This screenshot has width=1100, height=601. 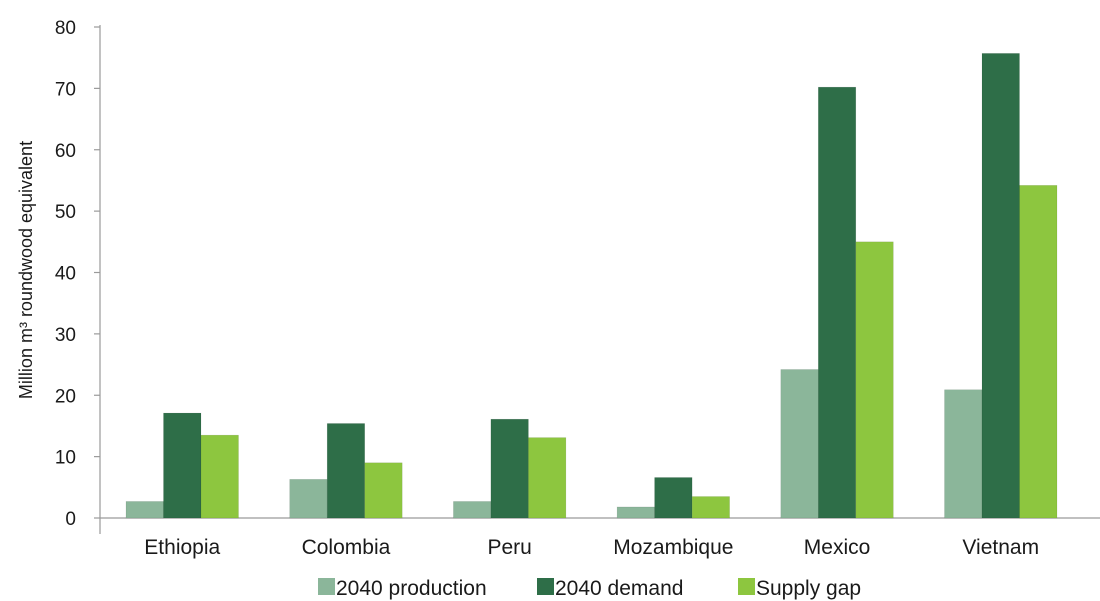 What do you see at coordinates (799, 444) in the screenshot?
I see `bar-2040-production-mexico` at bounding box center [799, 444].